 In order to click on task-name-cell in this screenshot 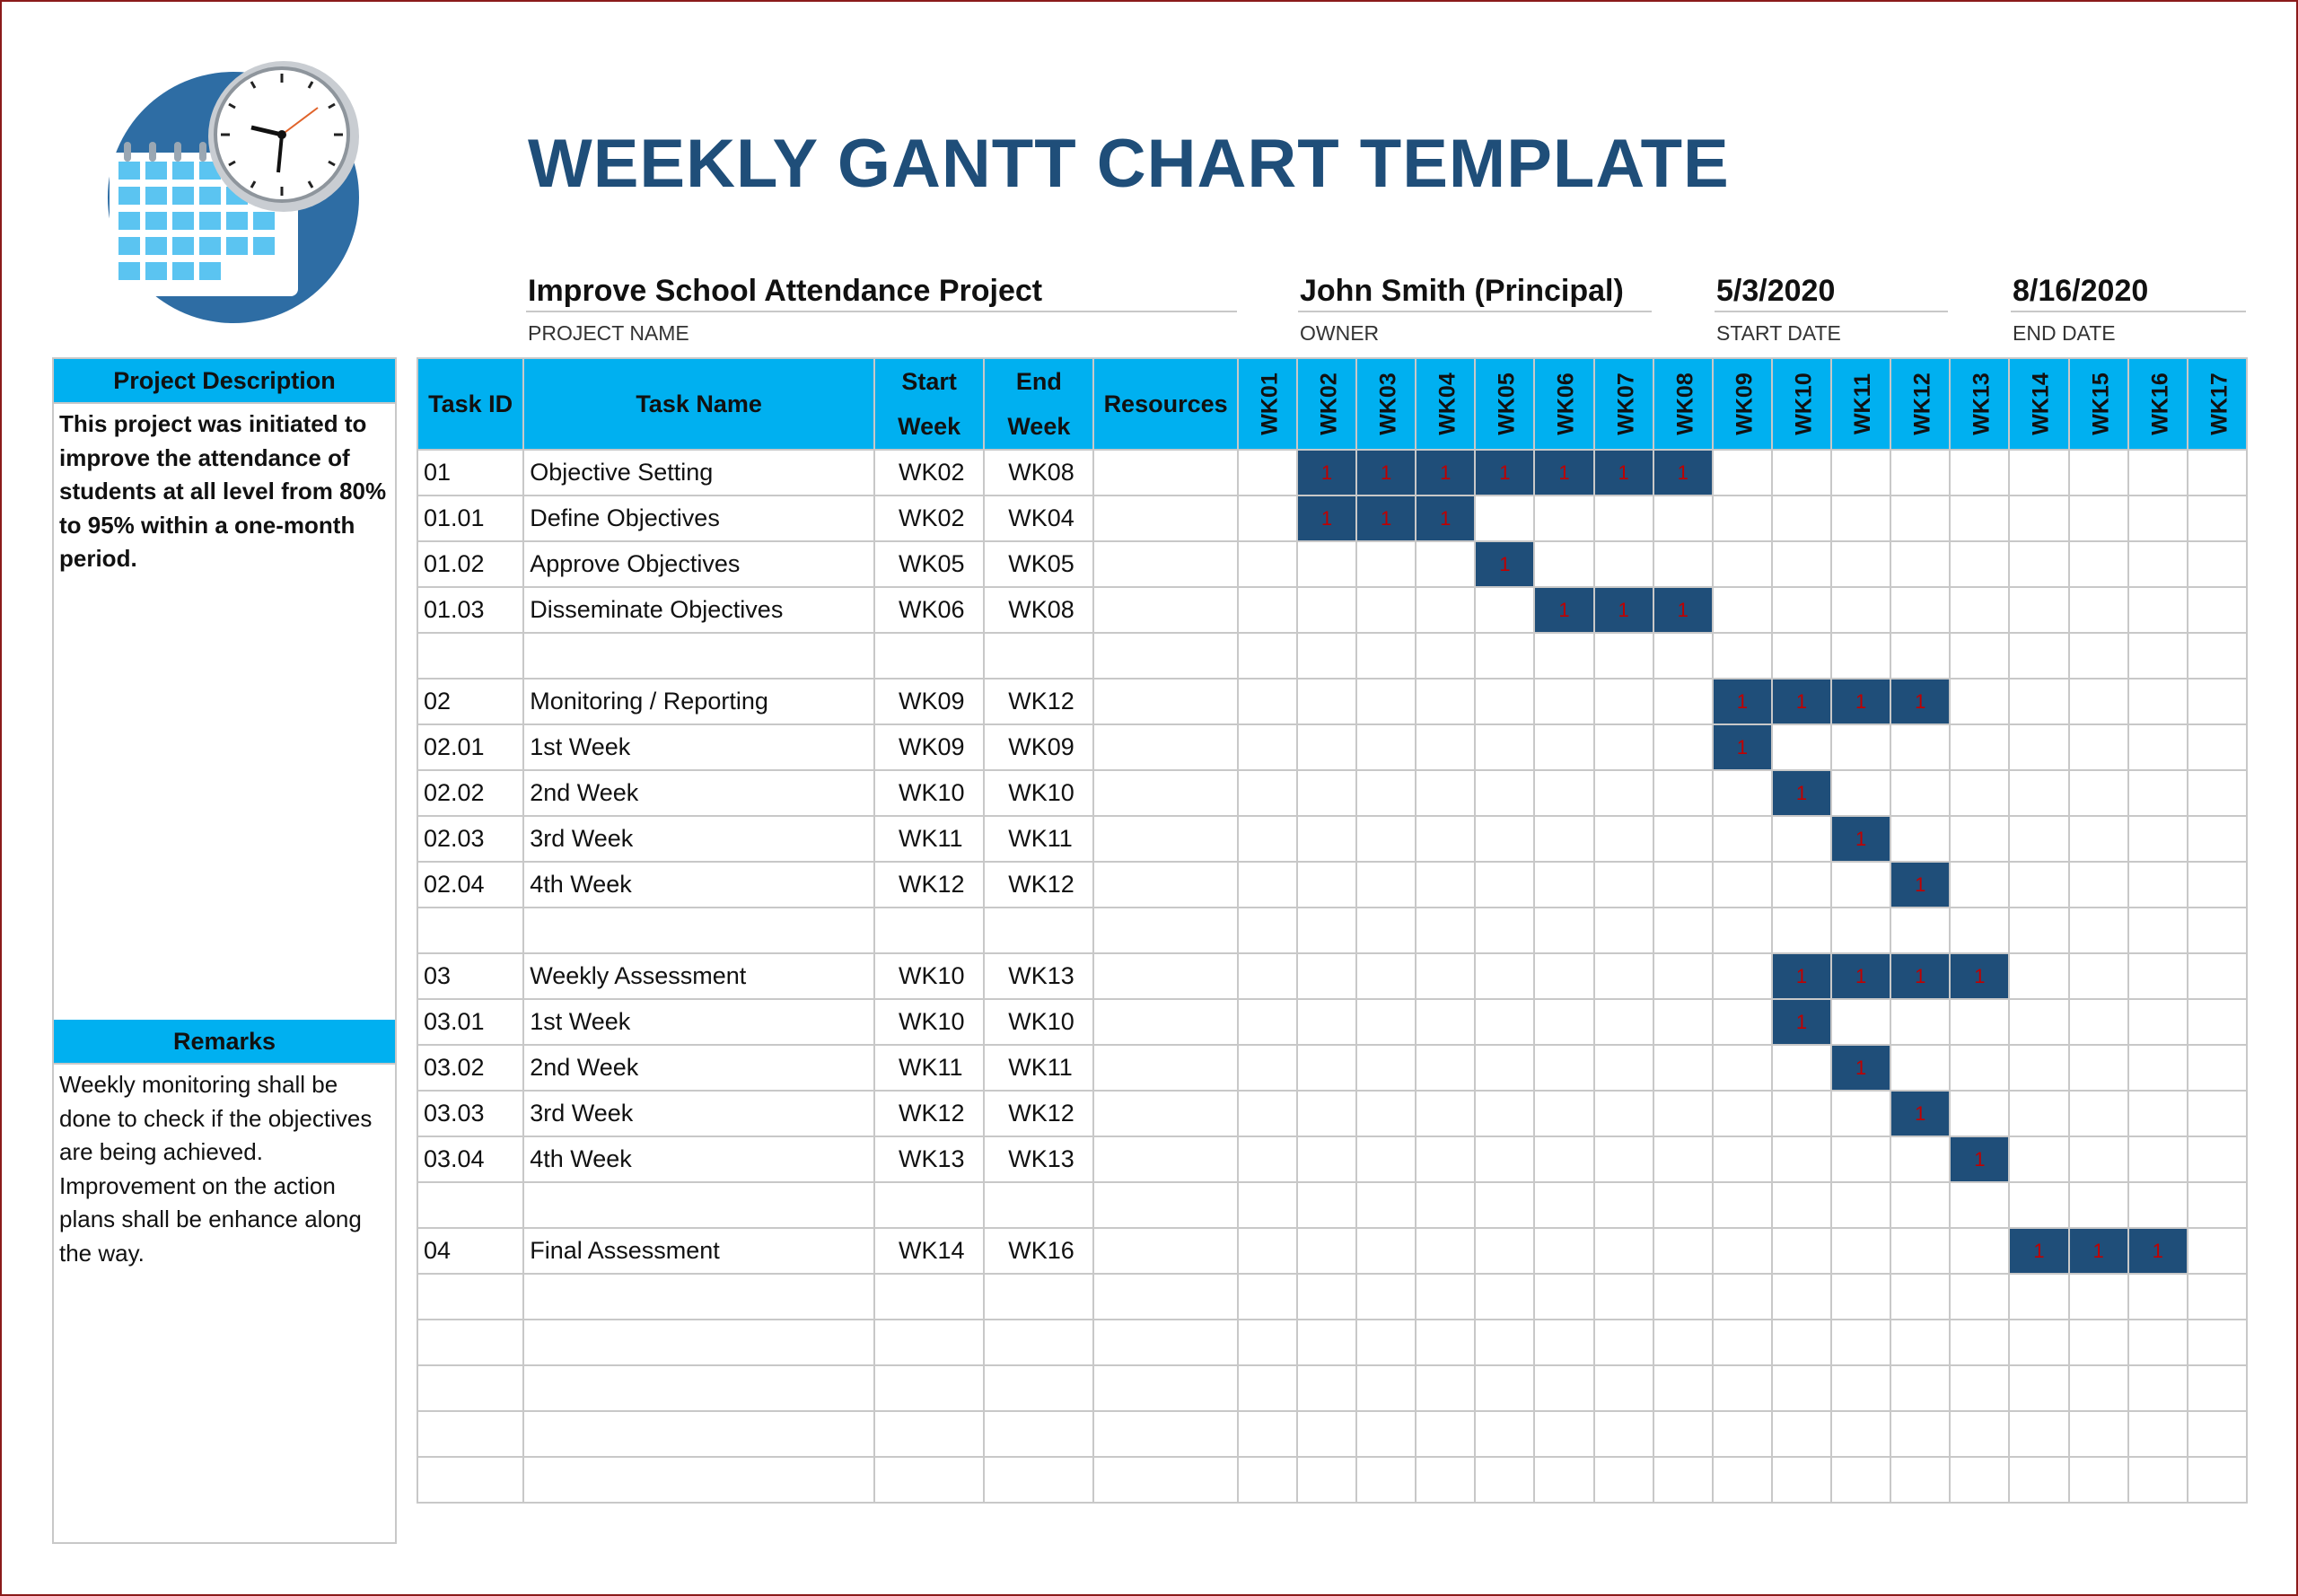, I will do `click(698, 1205)`.